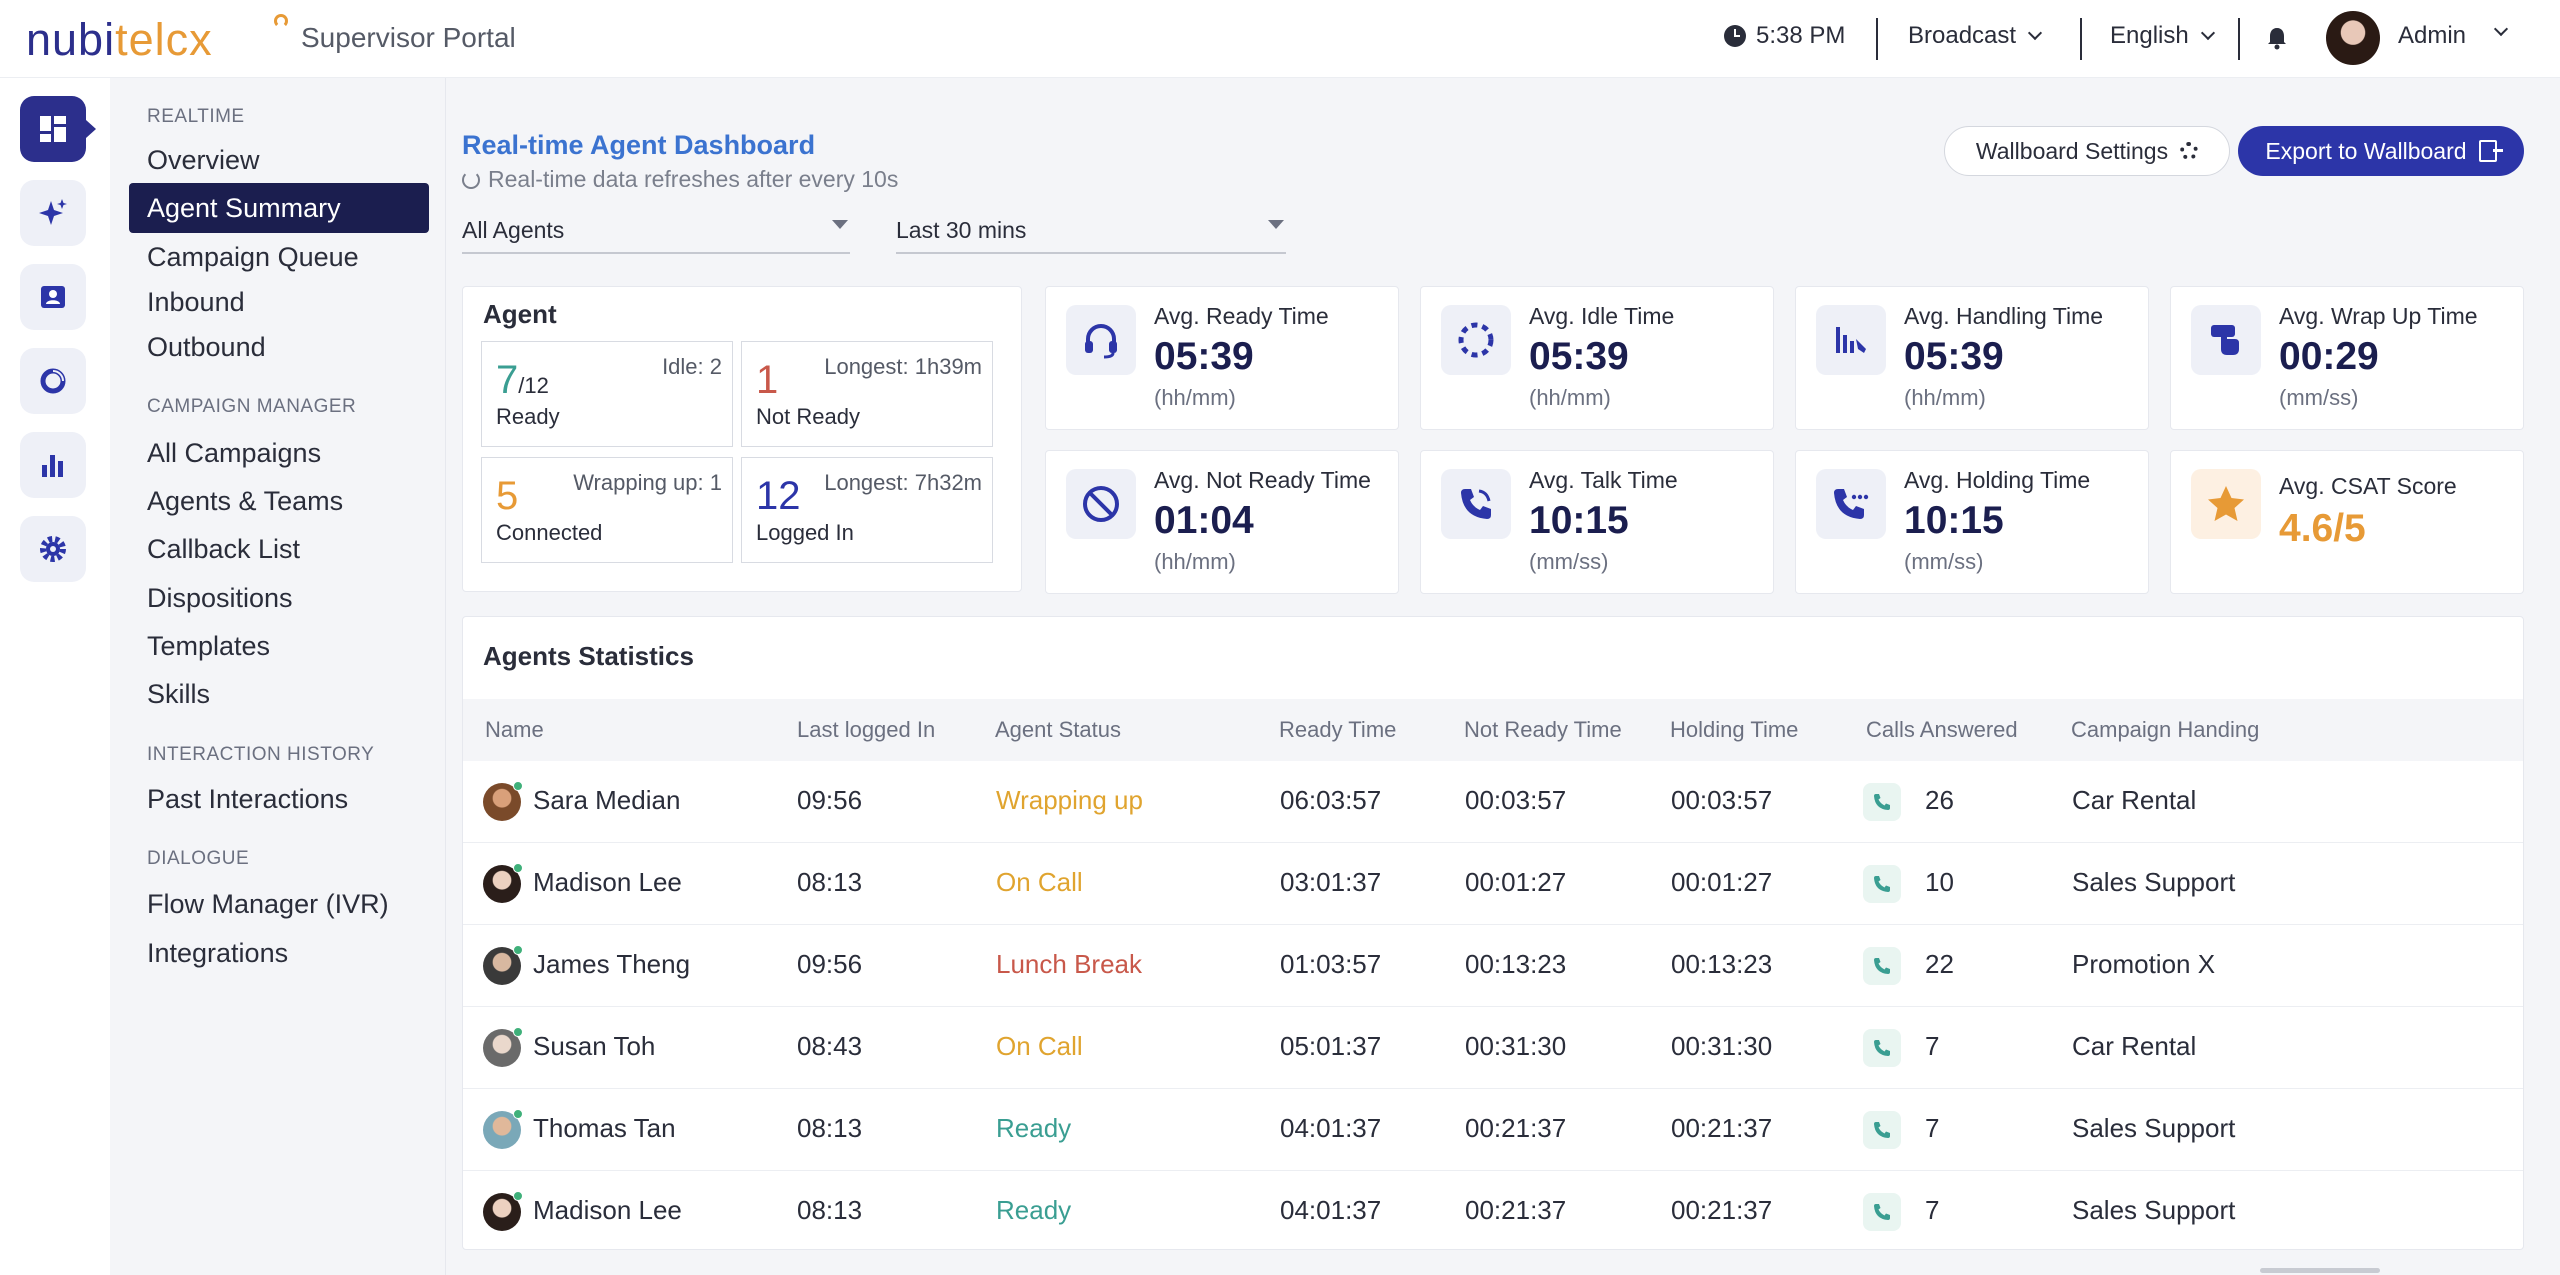 This screenshot has width=2560, height=1275. Describe the element at coordinates (1543, 729) in the screenshot. I see `column-header-not-ready-time: Not Ready Time` at that location.